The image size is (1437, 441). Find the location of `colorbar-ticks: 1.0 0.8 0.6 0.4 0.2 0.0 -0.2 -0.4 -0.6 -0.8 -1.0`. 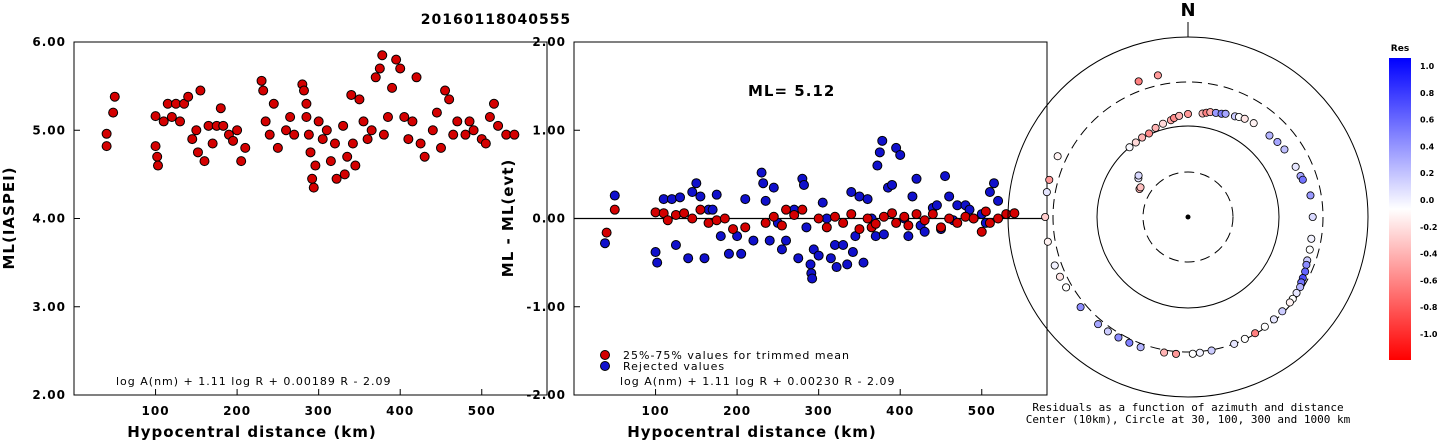

colorbar-ticks: 1.0 0.8 0.6 0.4 0.2 0.0 -0.2 -0.4 -0.6 -0.8 -1.0 is located at coordinates (1428, 200).